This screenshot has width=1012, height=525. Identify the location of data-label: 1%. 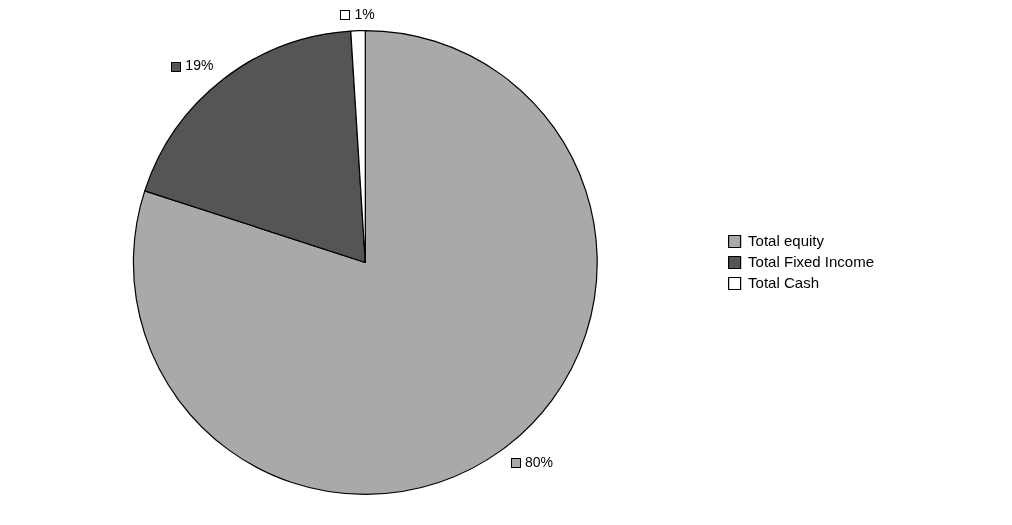
(364, 13).